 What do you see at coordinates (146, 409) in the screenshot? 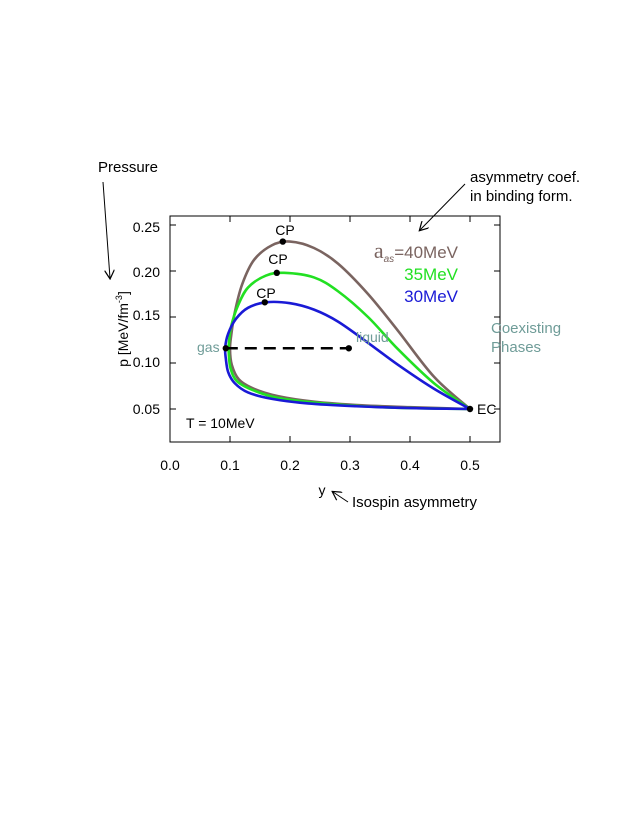
I see `y-tick-label: 0.05` at bounding box center [146, 409].